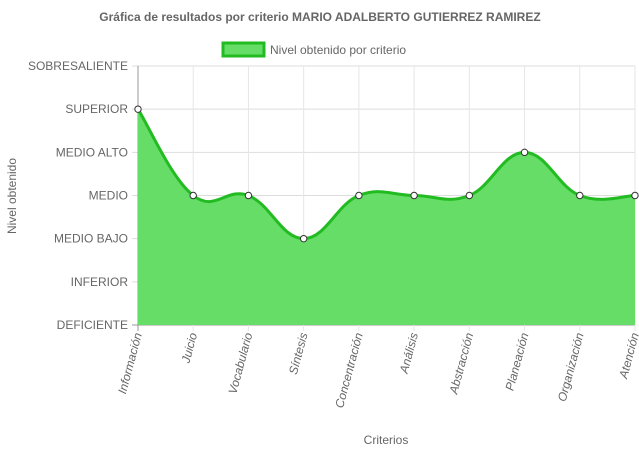 Image resolution: width=639 pixels, height=452 pixels. What do you see at coordinates (91, 239) in the screenshot?
I see `y-tick-label: MEDIO BAJO` at bounding box center [91, 239].